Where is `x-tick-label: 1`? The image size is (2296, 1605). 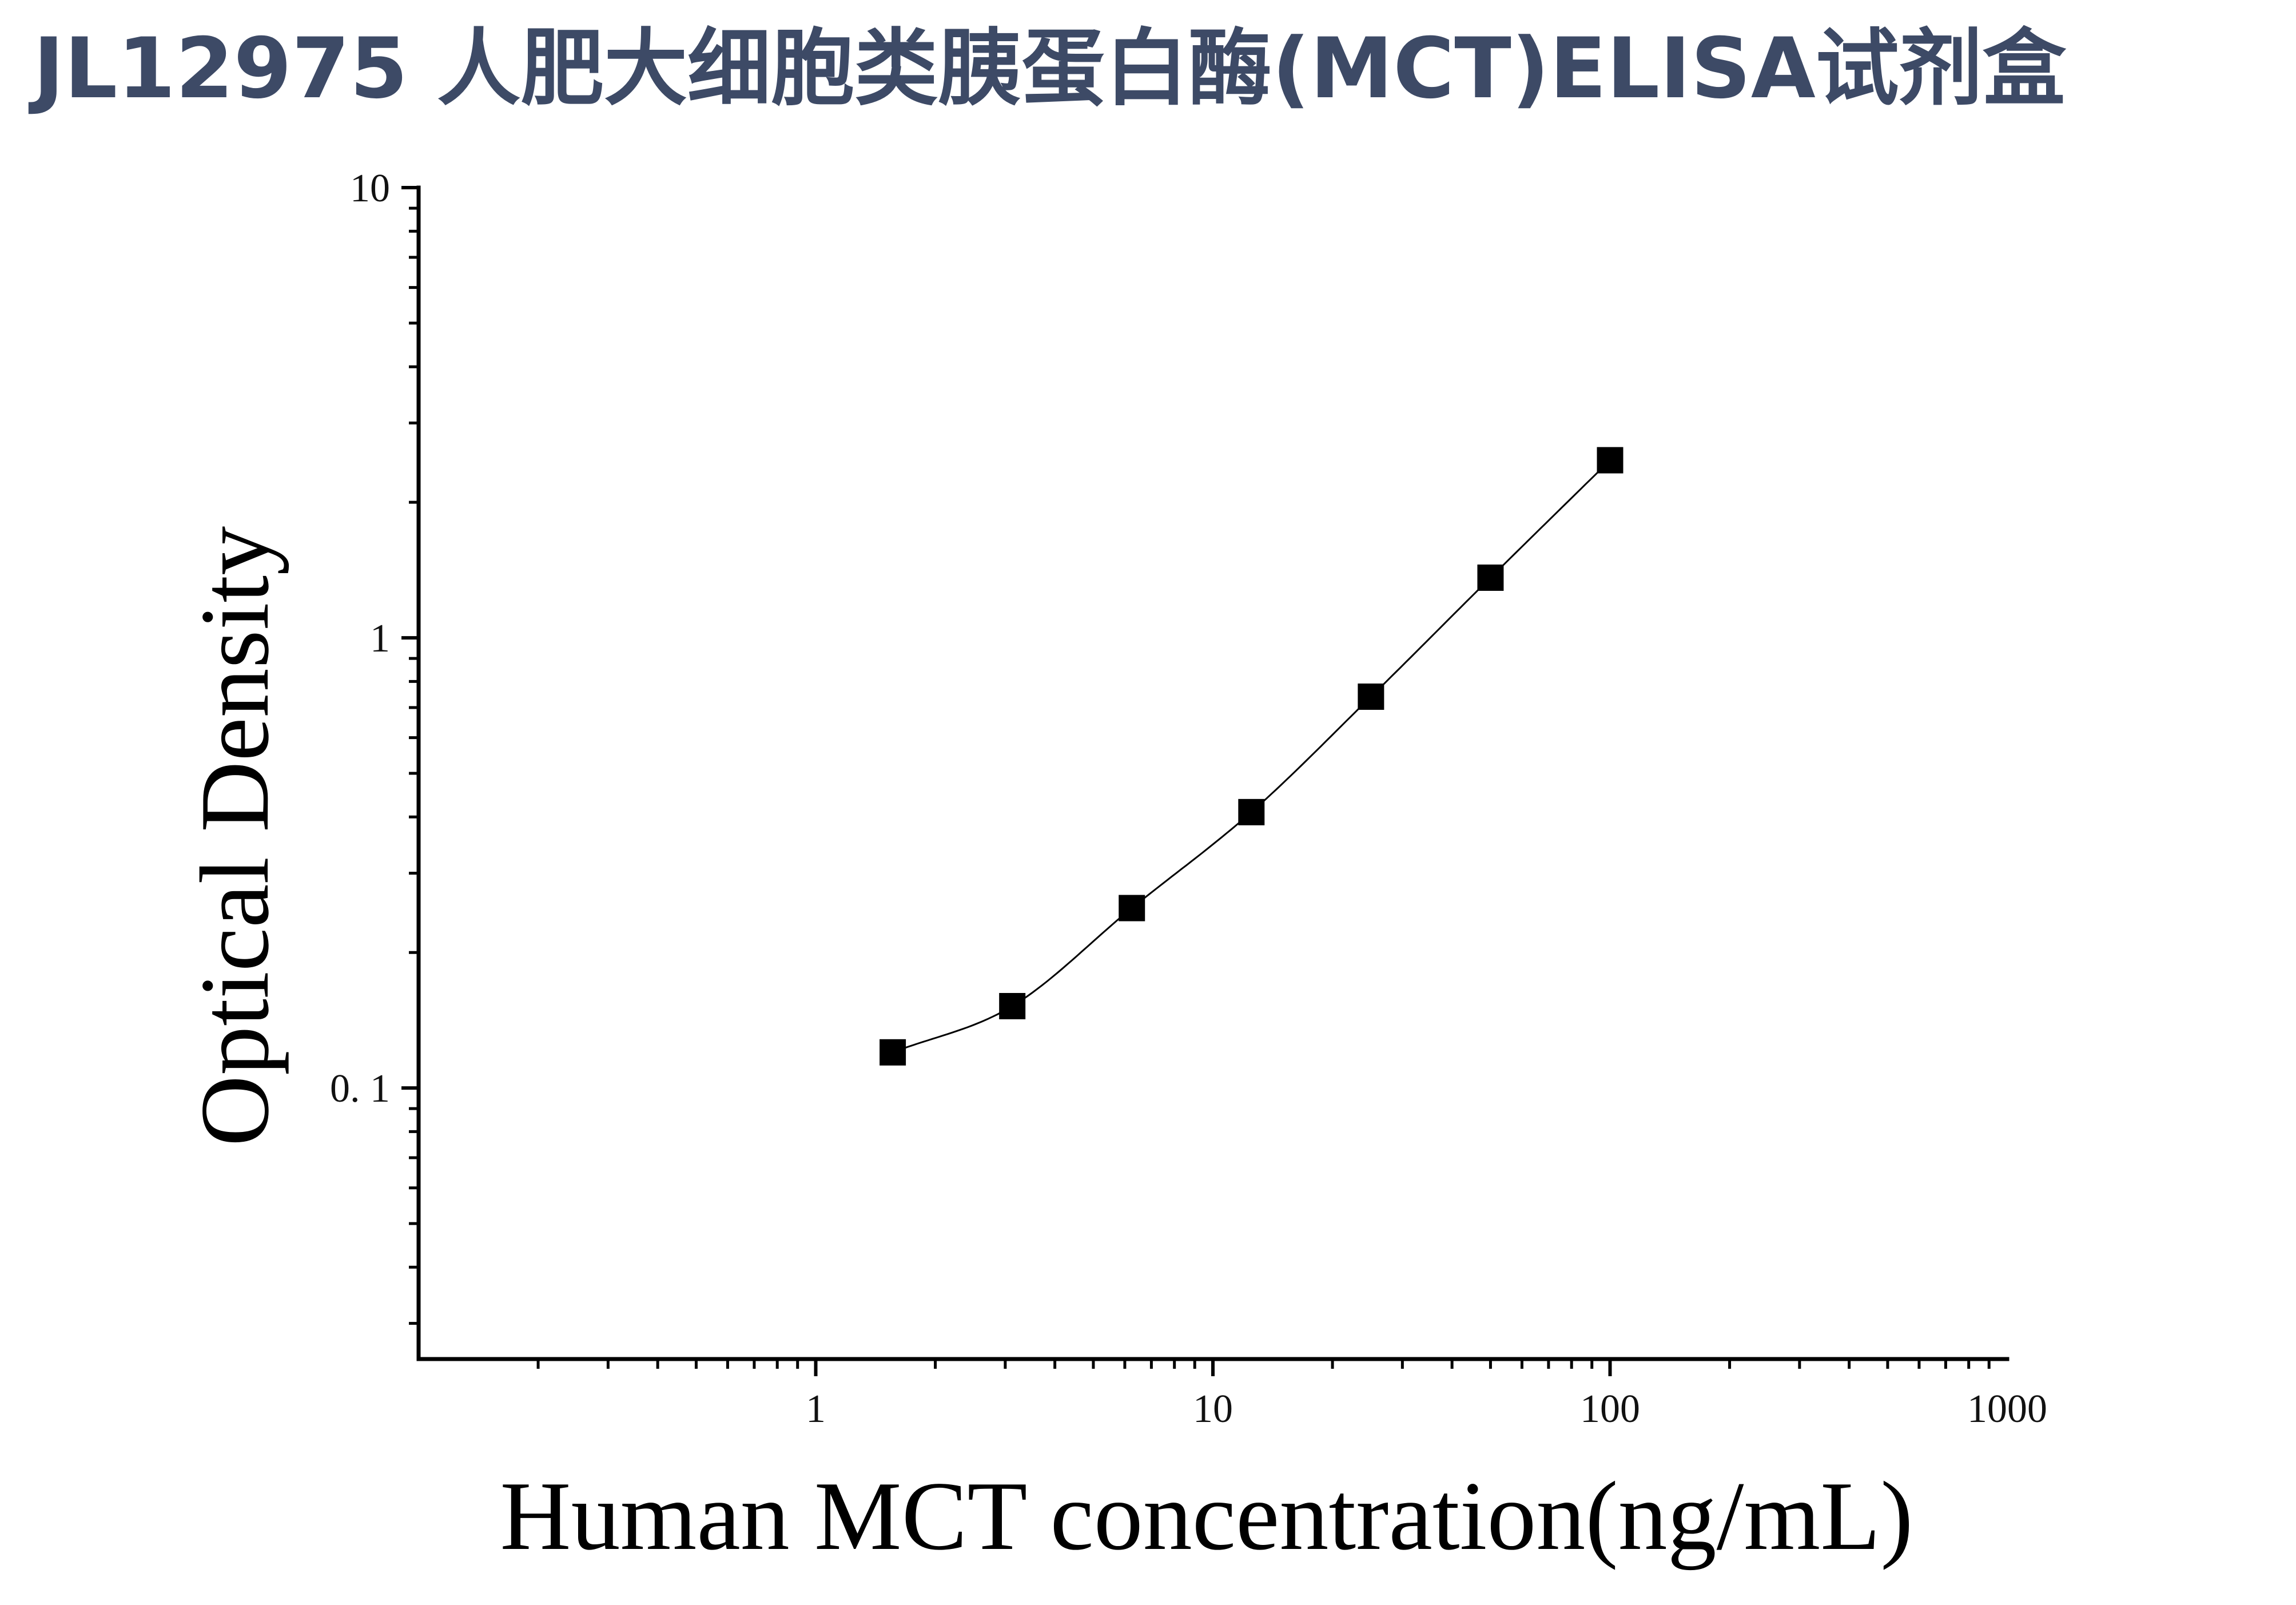 x-tick-label: 1 is located at coordinates (816, 1409).